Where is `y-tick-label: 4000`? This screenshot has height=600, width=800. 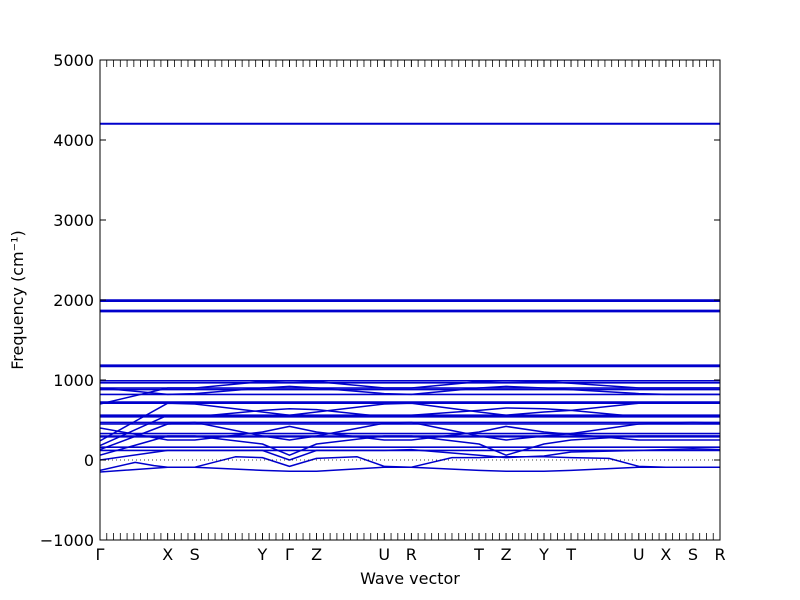
y-tick-label: 4000 is located at coordinates (73, 140).